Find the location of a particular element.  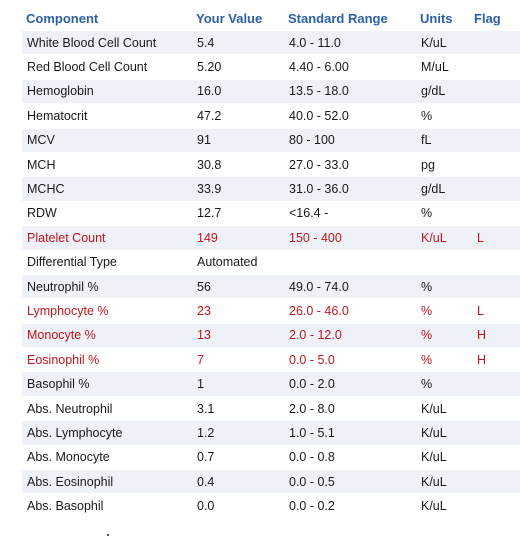

table-row: Hematocrit 47.2 40.0 - 52.0% is located at coordinates (271, 116).